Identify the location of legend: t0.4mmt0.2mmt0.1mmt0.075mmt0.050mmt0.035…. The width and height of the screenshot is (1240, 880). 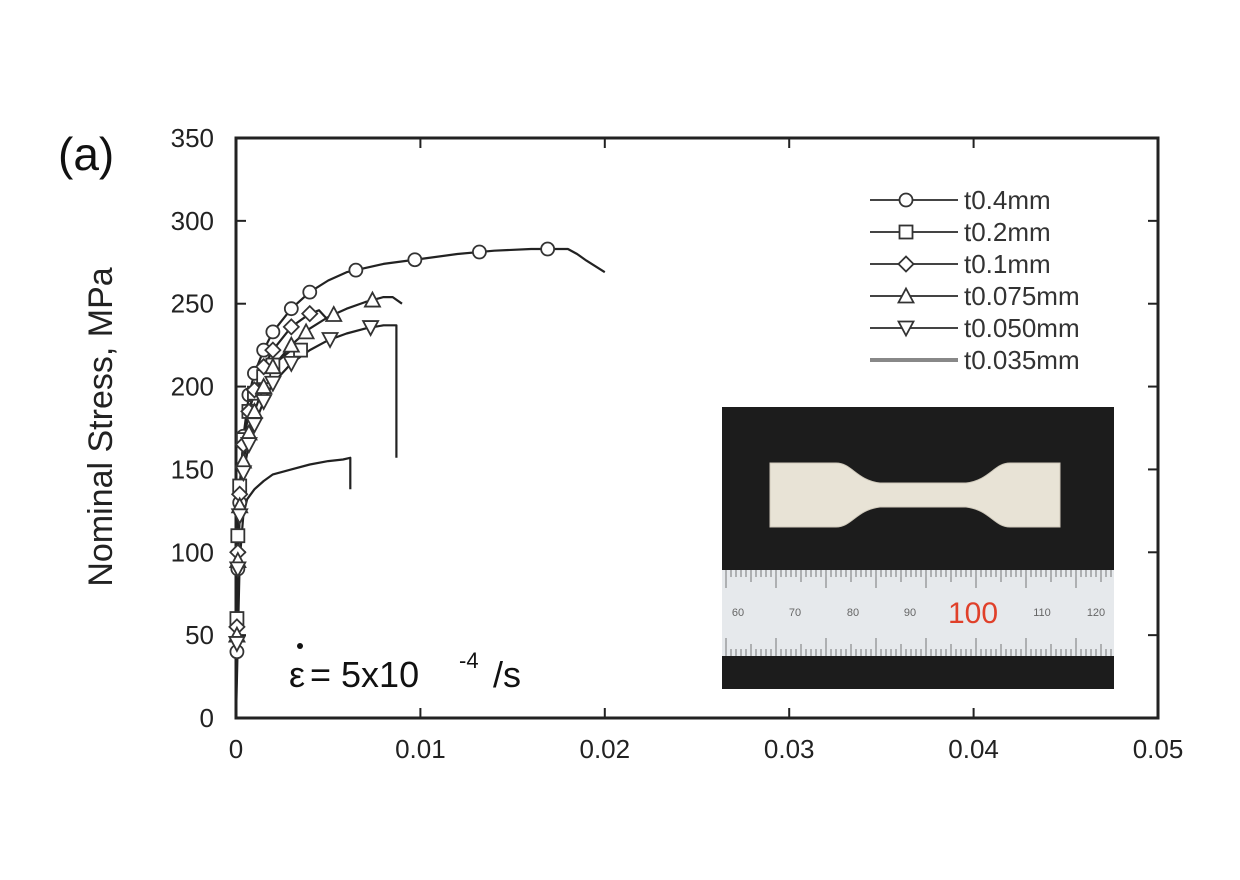
(975, 280).